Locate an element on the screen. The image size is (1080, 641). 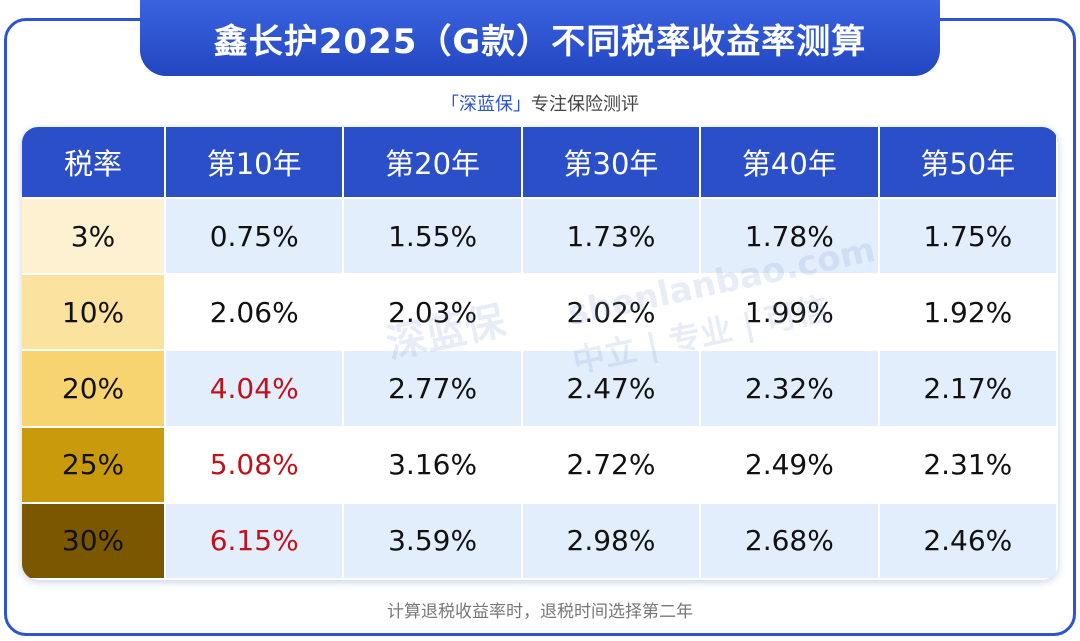
header-cell: 第10年 is located at coordinates (255, 163).